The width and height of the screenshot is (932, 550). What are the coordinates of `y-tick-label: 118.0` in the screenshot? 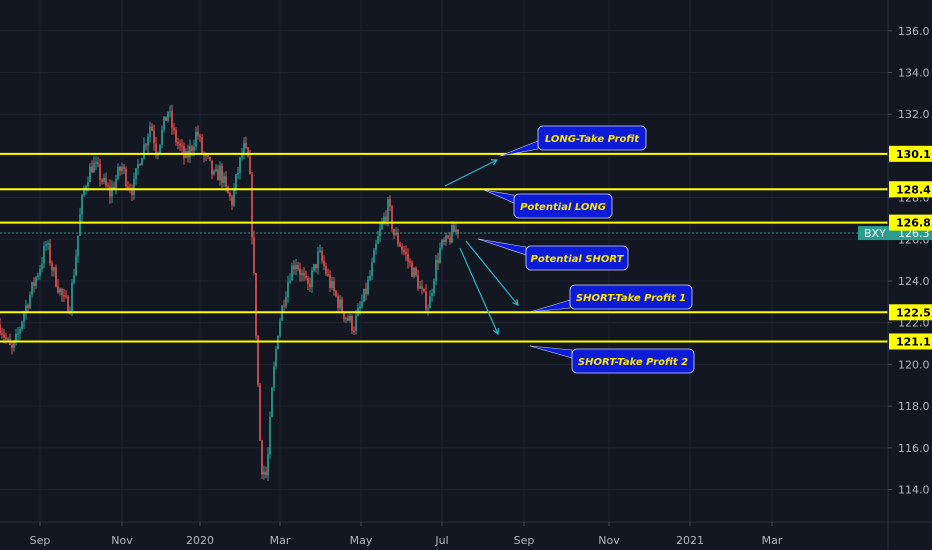 It's located at (914, 406).